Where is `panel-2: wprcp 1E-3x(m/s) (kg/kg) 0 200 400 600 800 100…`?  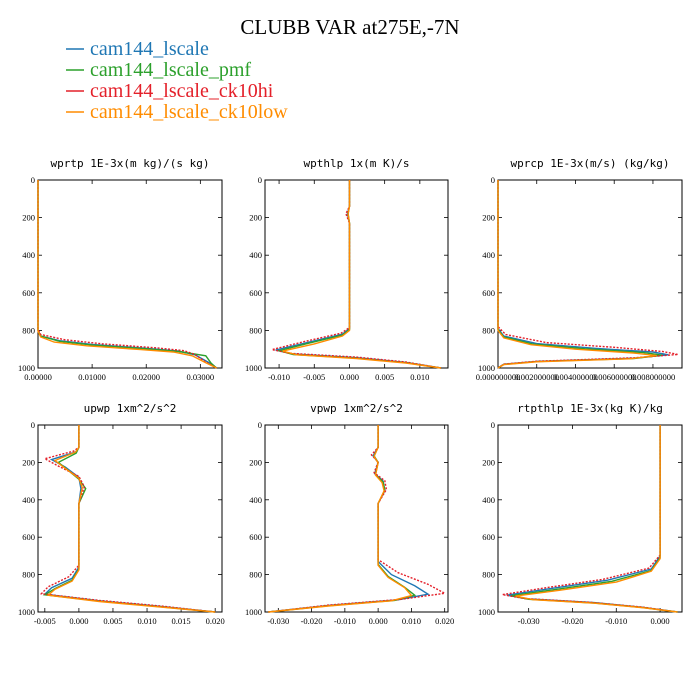
panel-2: wprcp 1E-3x(m/s) (kg/kg) 0 200 400 600 800 100… is located at coordinates (579, 269).